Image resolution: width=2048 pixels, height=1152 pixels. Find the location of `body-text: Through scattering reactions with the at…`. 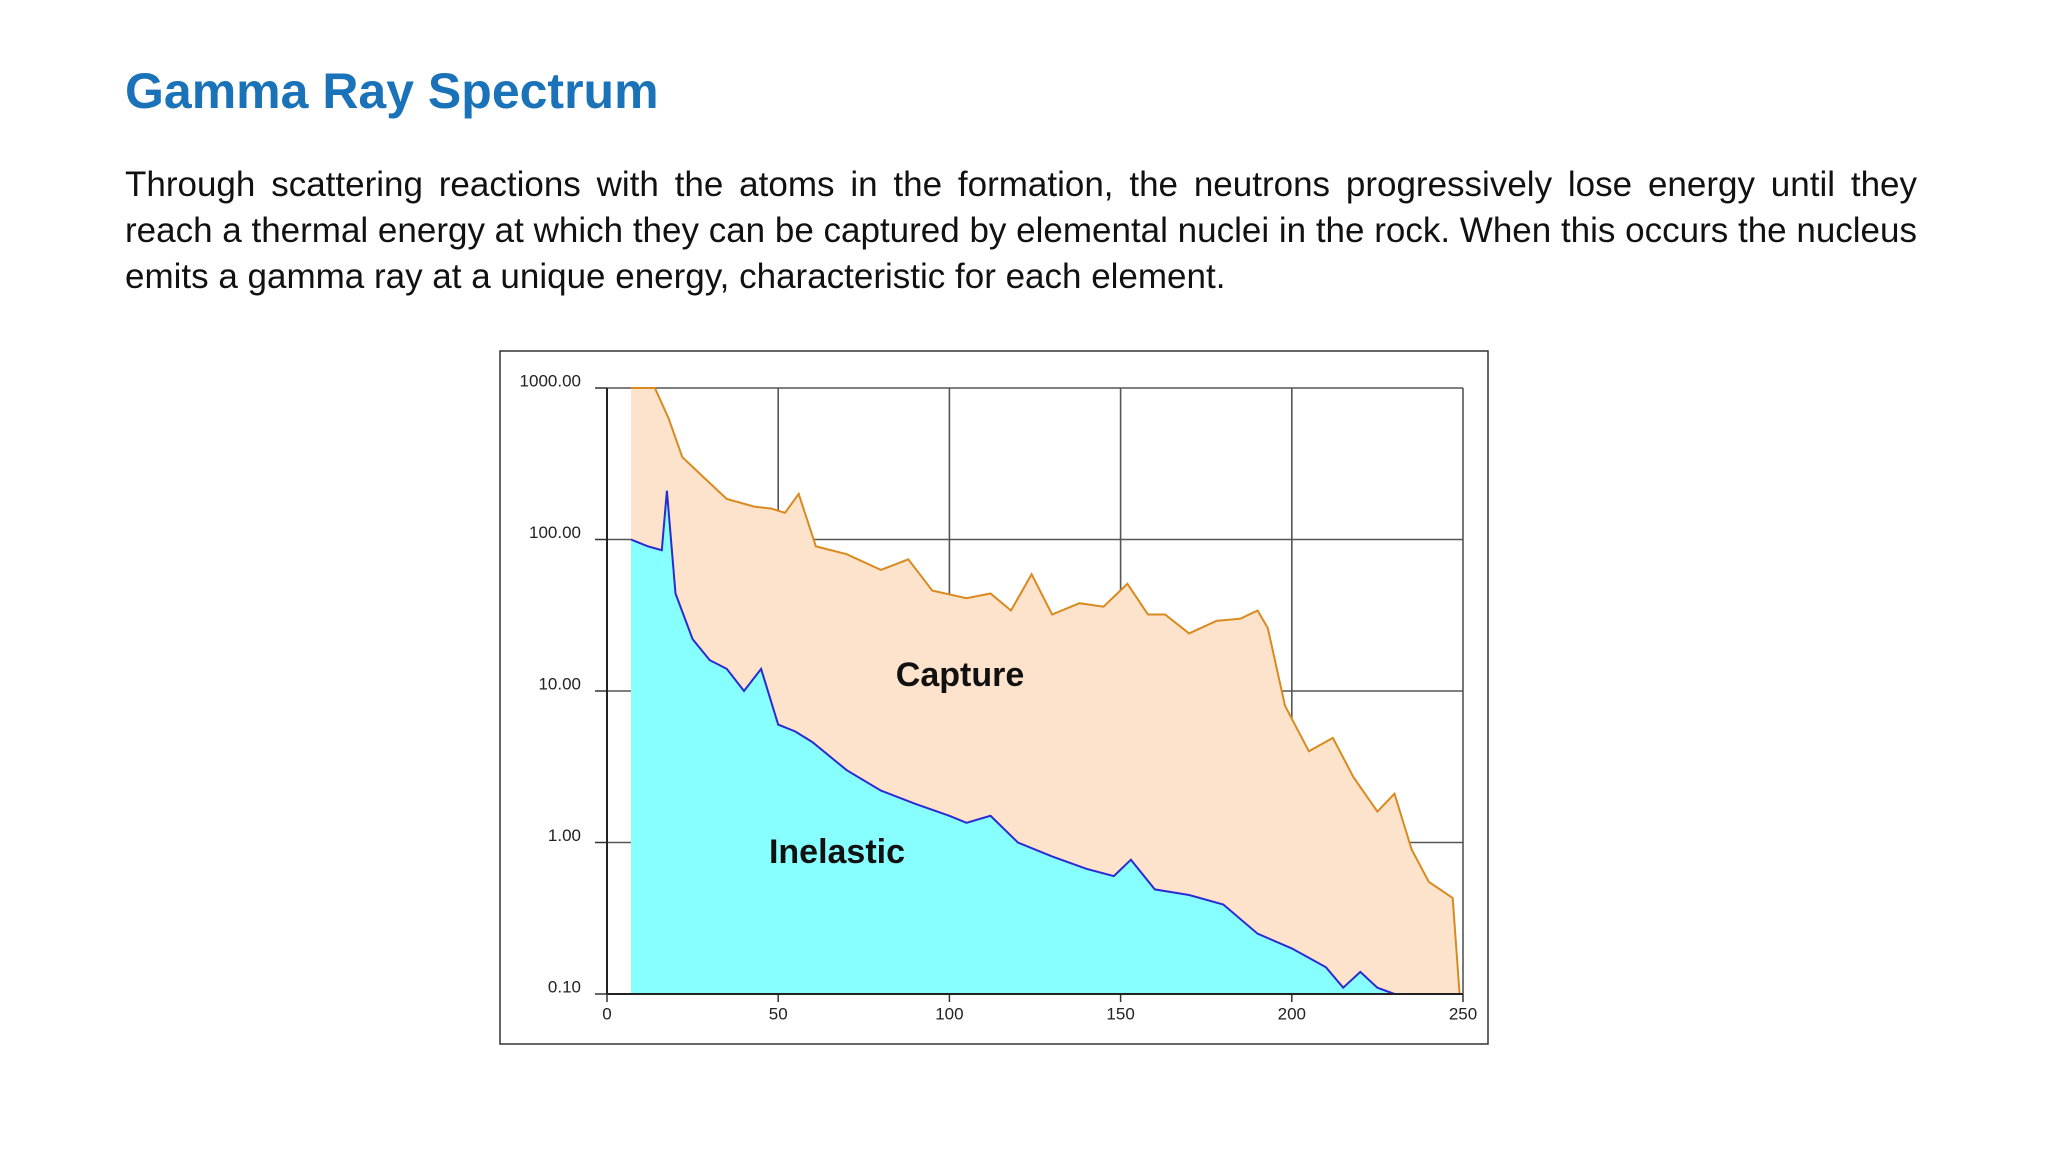

body-text: Through scattering reactions with the at… is located at coordinates (1021, 230).